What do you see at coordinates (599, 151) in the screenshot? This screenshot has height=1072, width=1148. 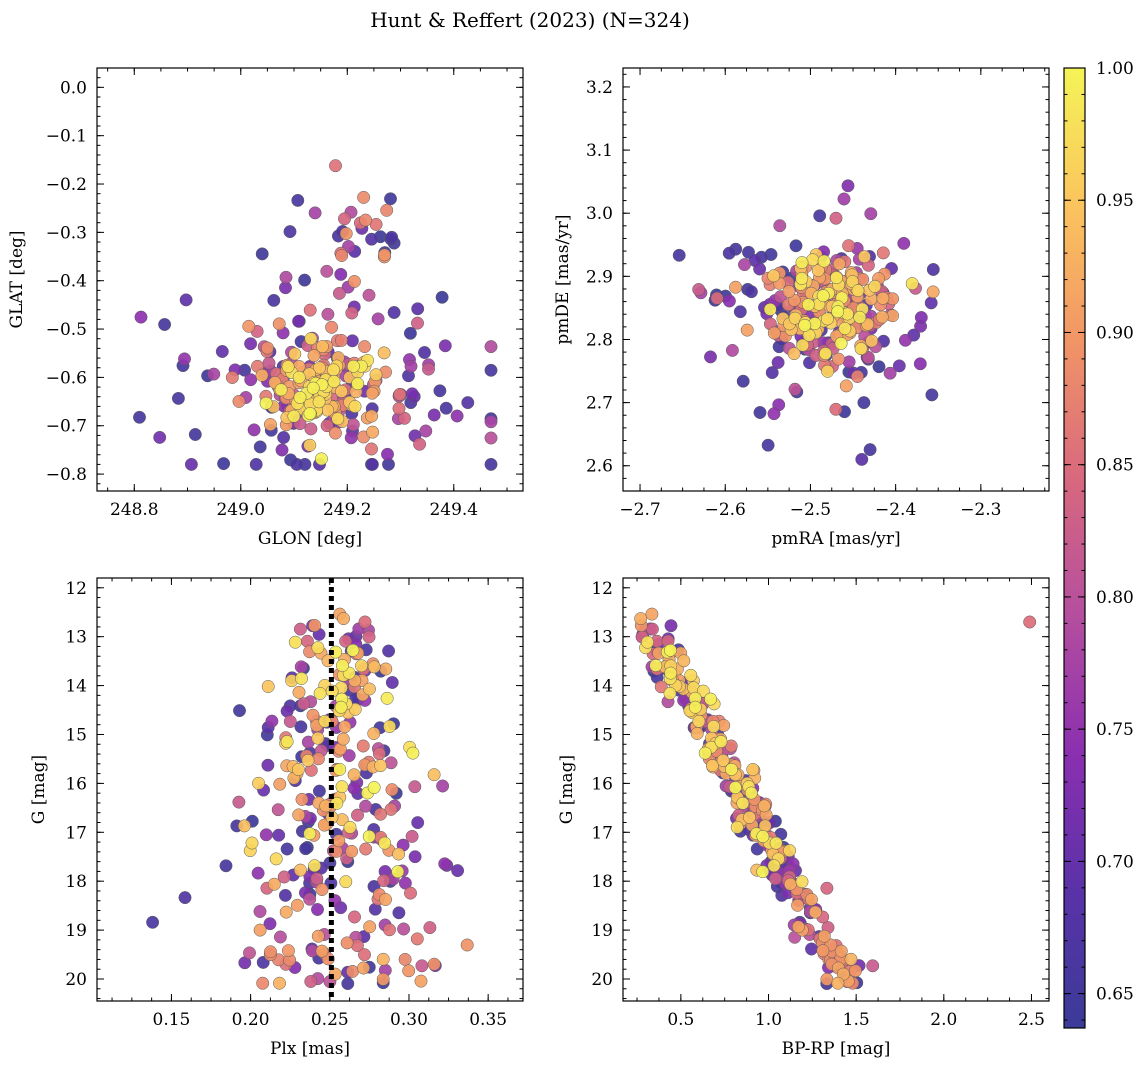 I see `y-tick-label: 3.1` at bounding box center [599, 151].